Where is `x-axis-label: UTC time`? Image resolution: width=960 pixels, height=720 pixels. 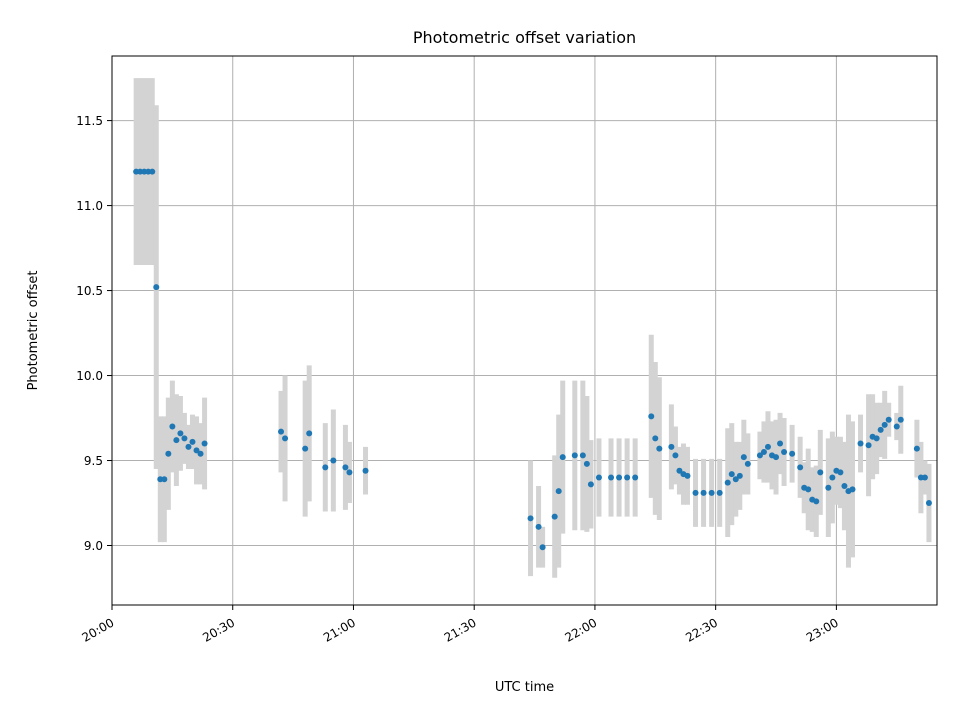
x-axis-label: UTC time is located at coordinates (524, 687).